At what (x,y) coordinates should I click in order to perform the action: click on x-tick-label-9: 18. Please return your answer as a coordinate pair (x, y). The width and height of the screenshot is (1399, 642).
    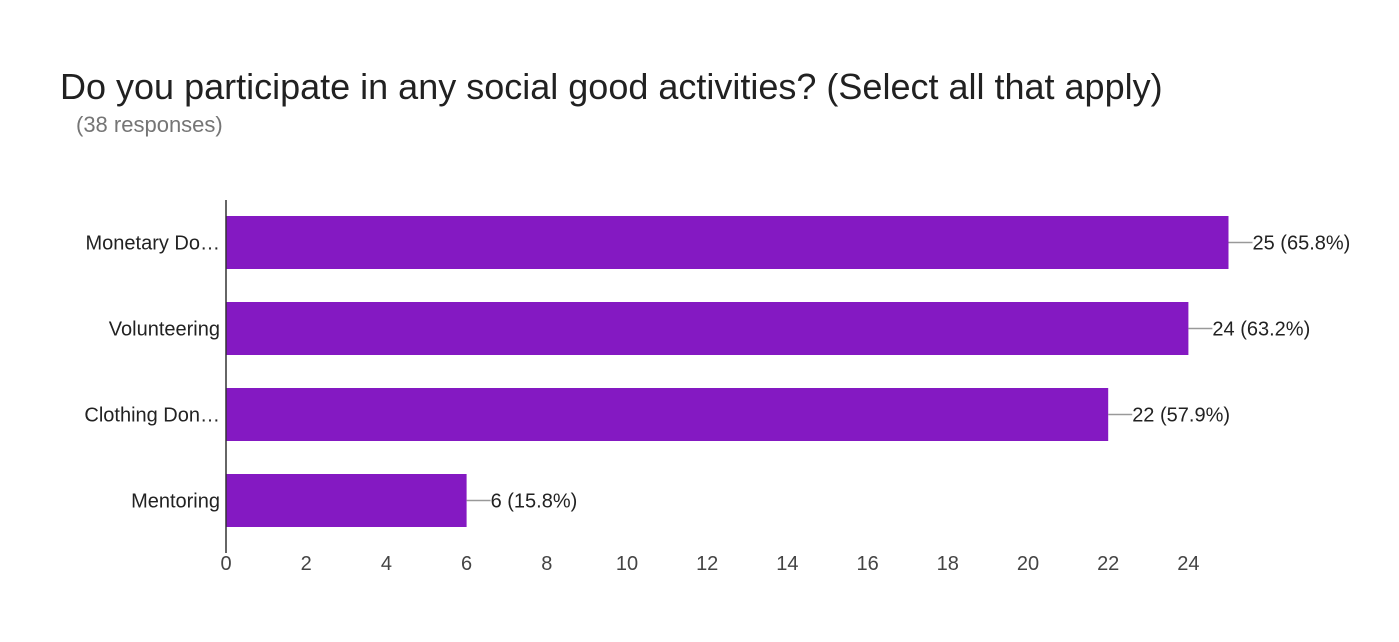
    Looking at the image, I should click on (948, 564).